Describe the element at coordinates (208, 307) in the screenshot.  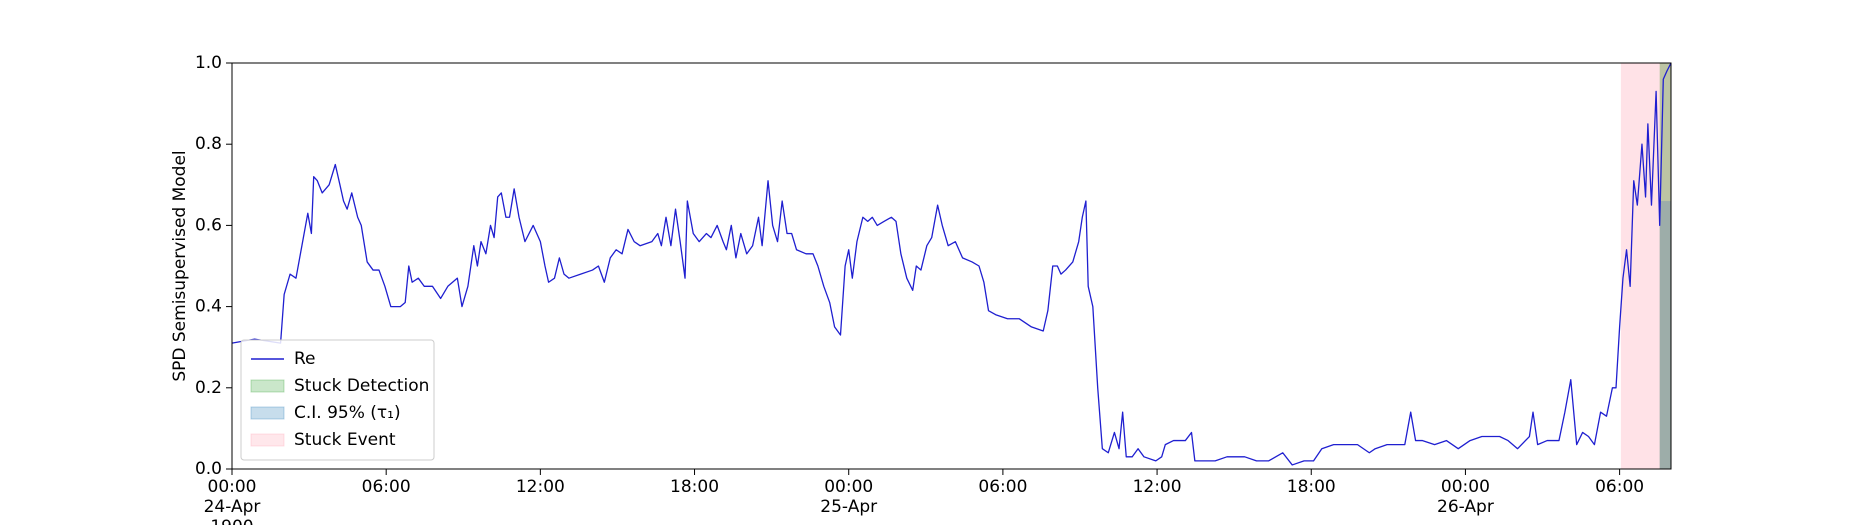
I see `y-tick-label: 0.4` at that location.